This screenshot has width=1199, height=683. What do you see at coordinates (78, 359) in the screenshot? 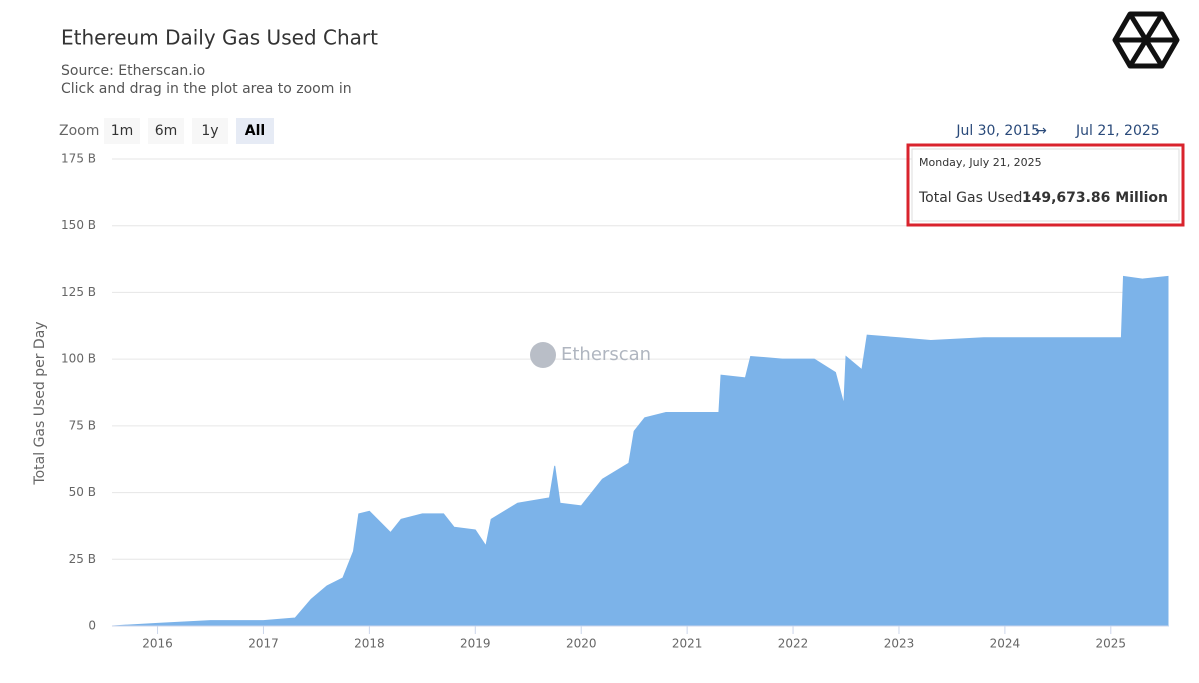
I see `y-tick-label: 100 B` at bounding box center [78, 359].